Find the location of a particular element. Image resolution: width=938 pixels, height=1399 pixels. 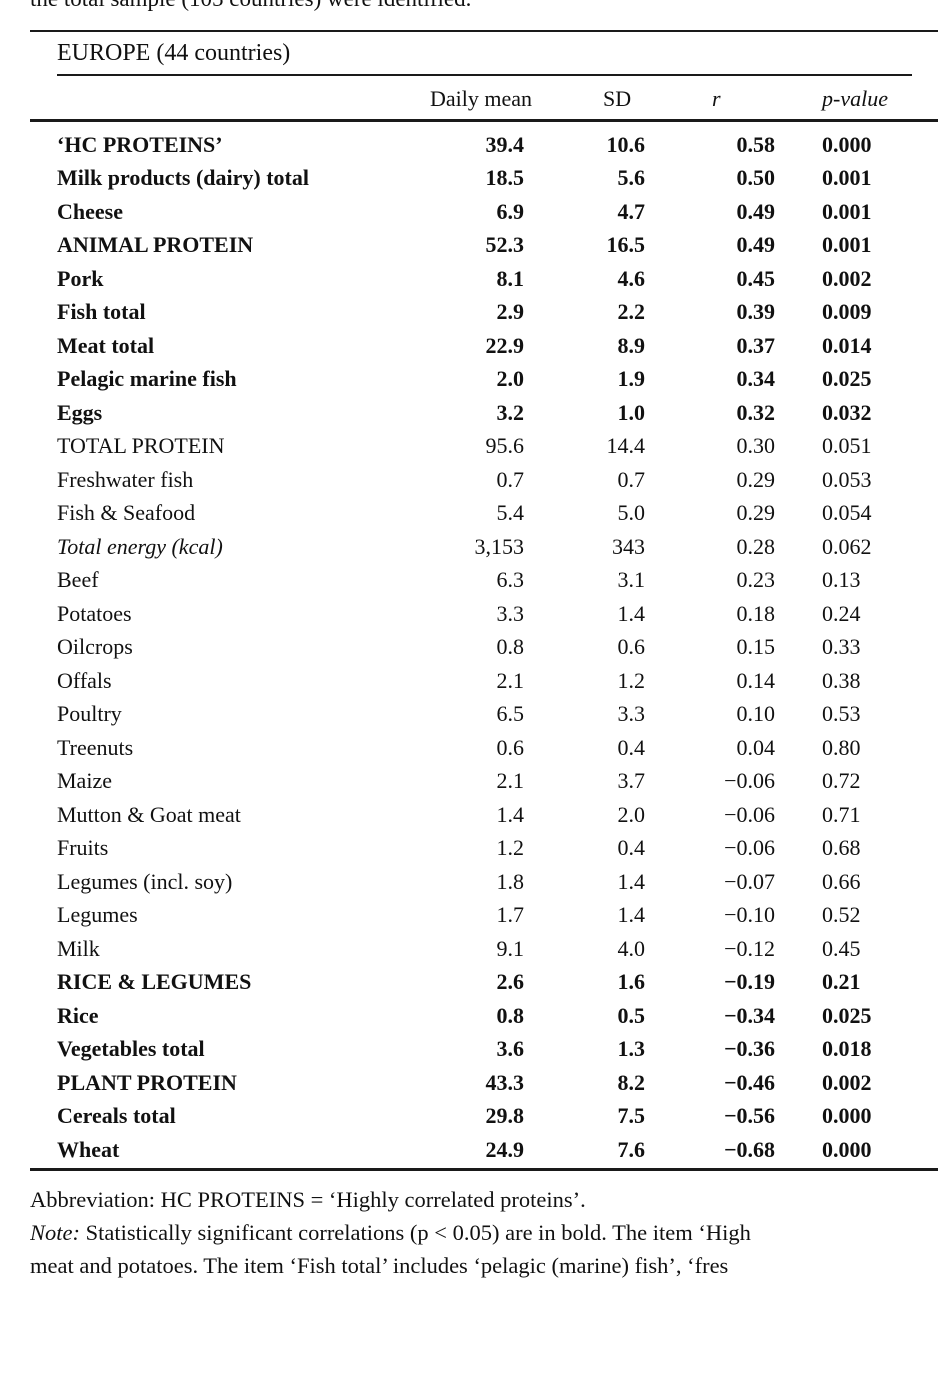

cell-daily-mean: 2.6 is located at coordinates (510, 982).